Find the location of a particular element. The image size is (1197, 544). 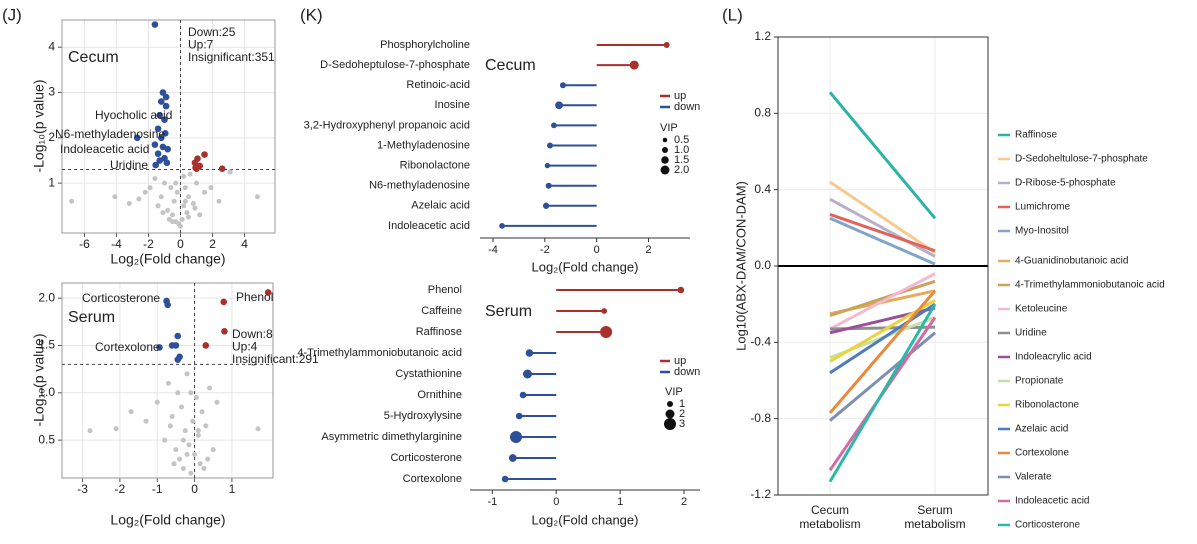

category-label: Corticosterone is located at coordinates (426, 458).